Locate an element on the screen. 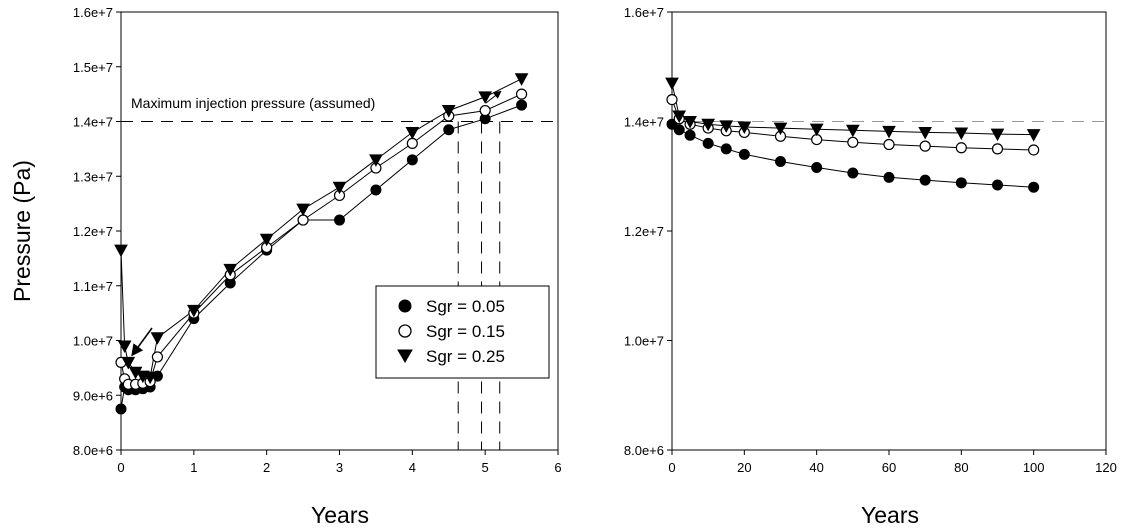  left-y-tick-label: 1.5e+7 is located at coordinates (93, 67).